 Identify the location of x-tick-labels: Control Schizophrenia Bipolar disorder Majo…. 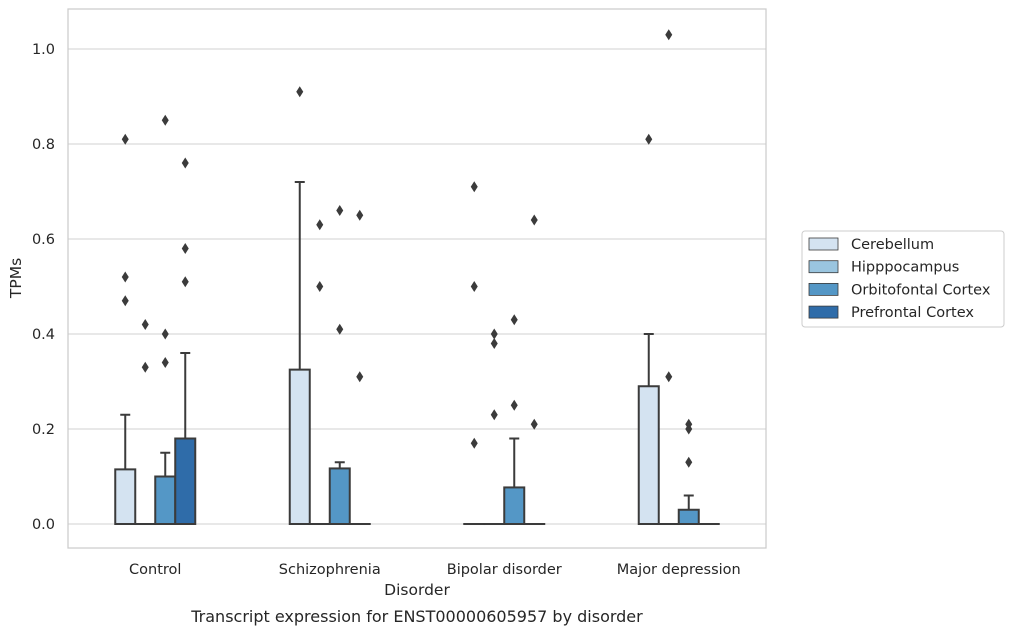
(435, 570).